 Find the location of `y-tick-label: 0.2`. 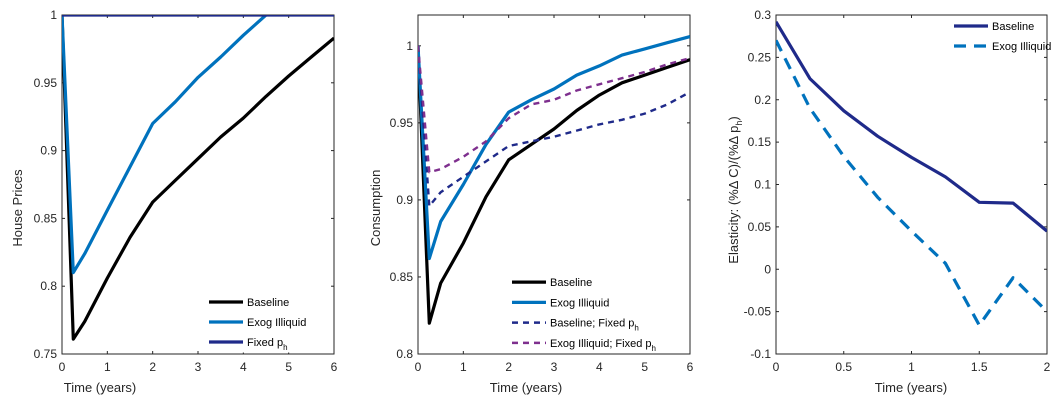

y-tick-label: 0.2 is located at coordinates (762, 100).